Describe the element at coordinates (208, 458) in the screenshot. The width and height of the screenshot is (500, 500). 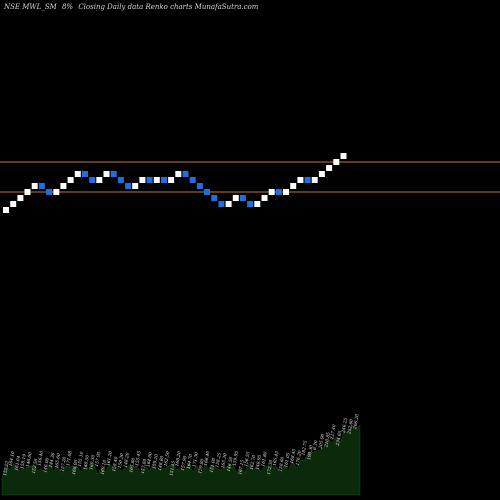
I see `volume-label: 166.40` at that location.